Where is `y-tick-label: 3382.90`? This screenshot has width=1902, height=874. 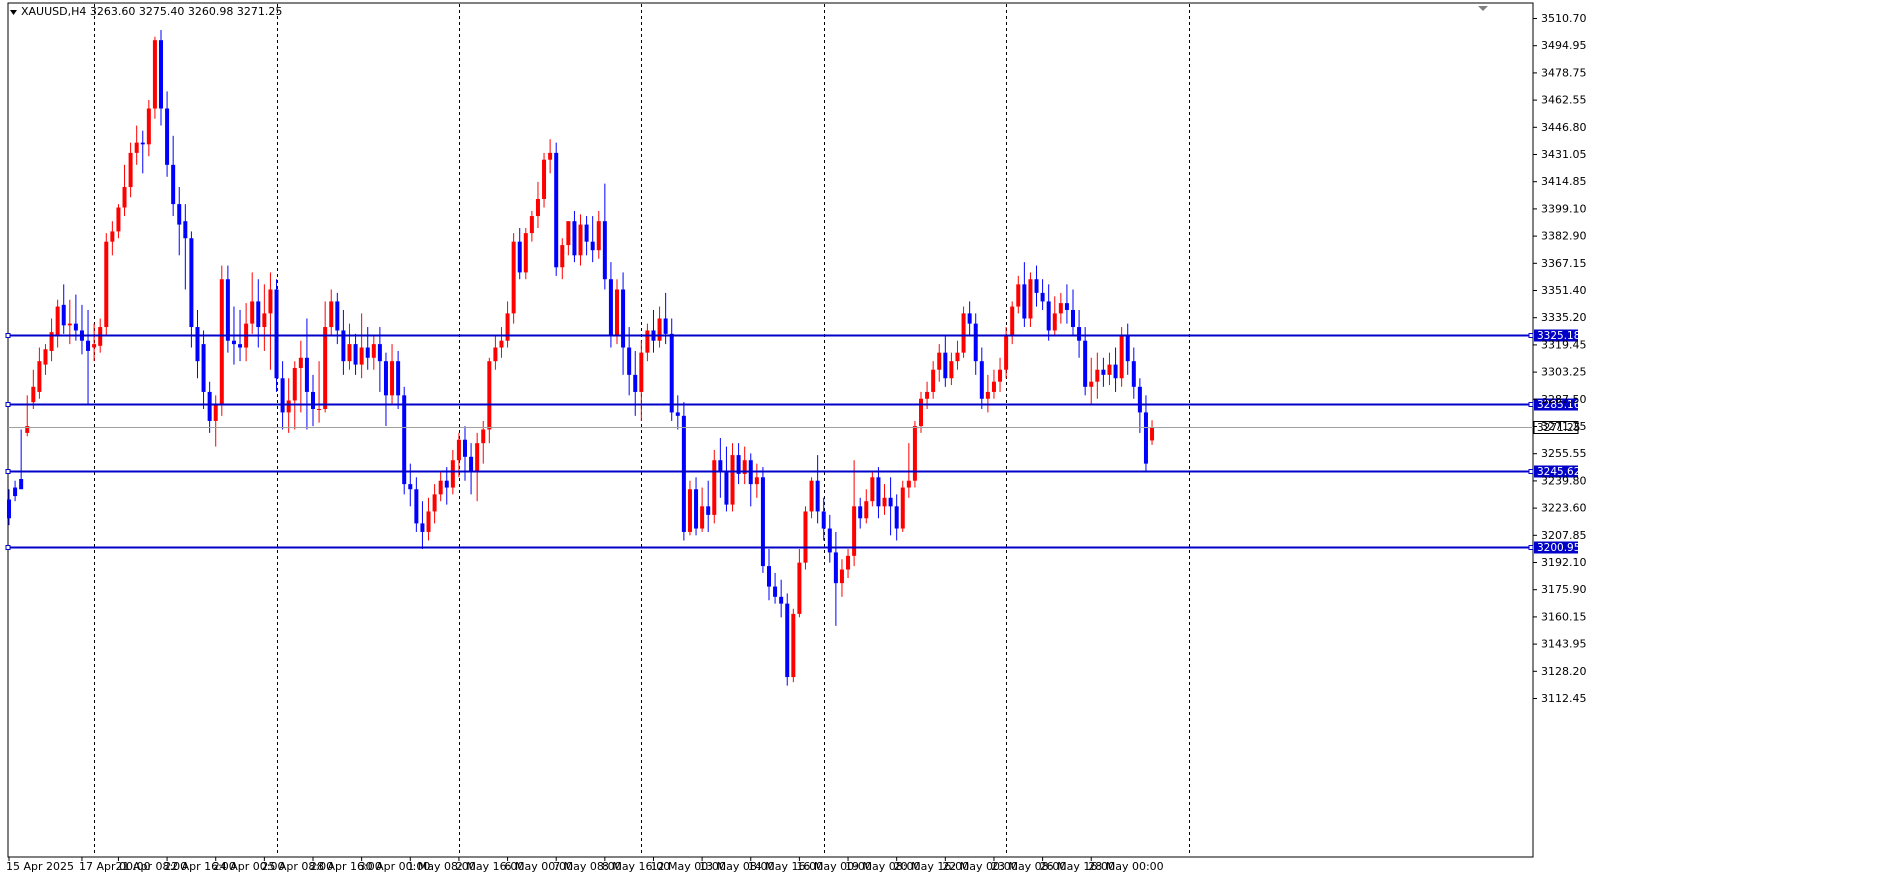
y-tick-label: 3382.90 is located at coordinates (1564, 236).